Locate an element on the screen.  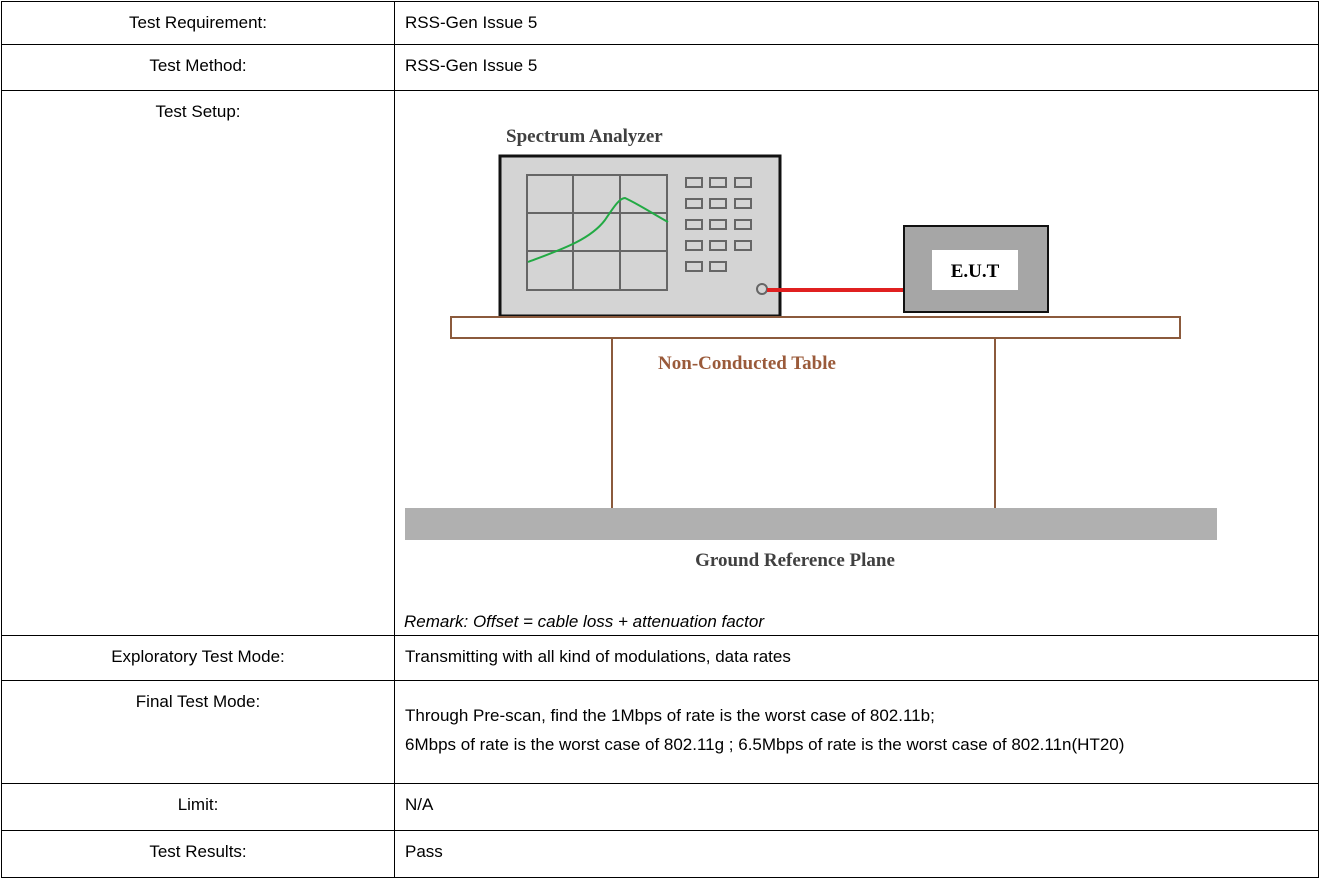
analyzer-screen is located at coordinates (647, 234).